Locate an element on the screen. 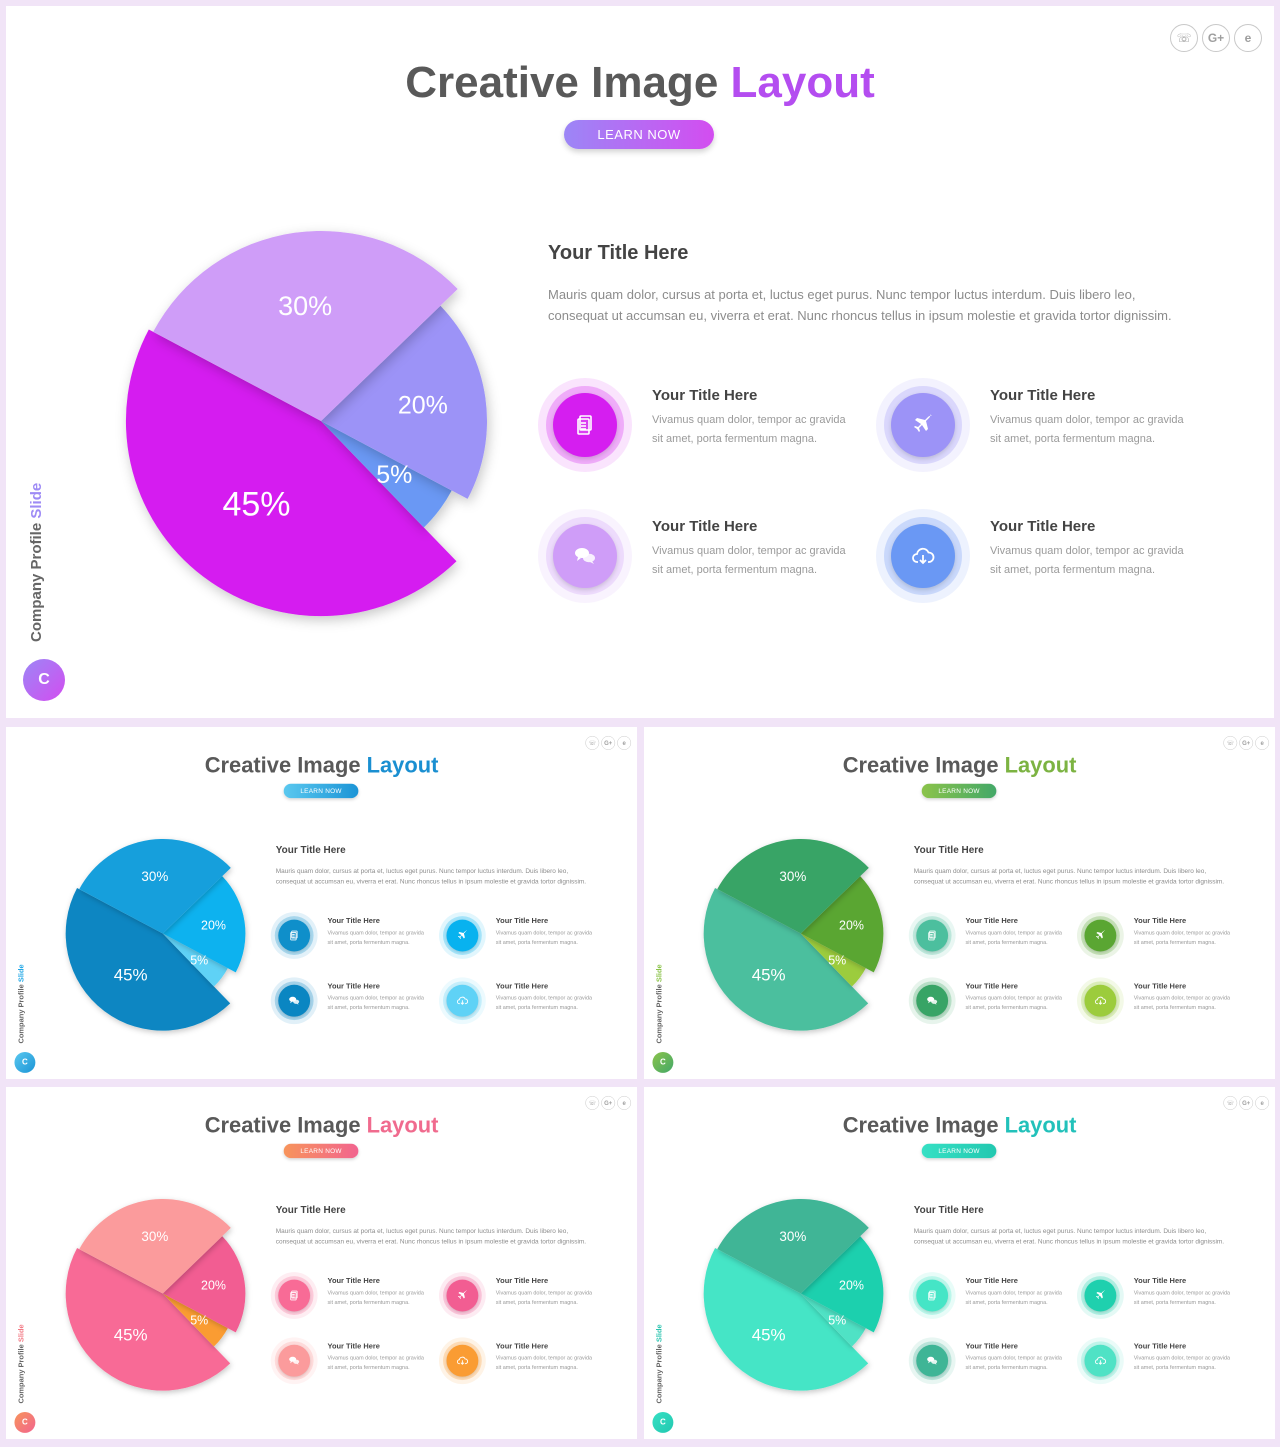  pie-label-5: 5% is located at coordinates (199, 960).